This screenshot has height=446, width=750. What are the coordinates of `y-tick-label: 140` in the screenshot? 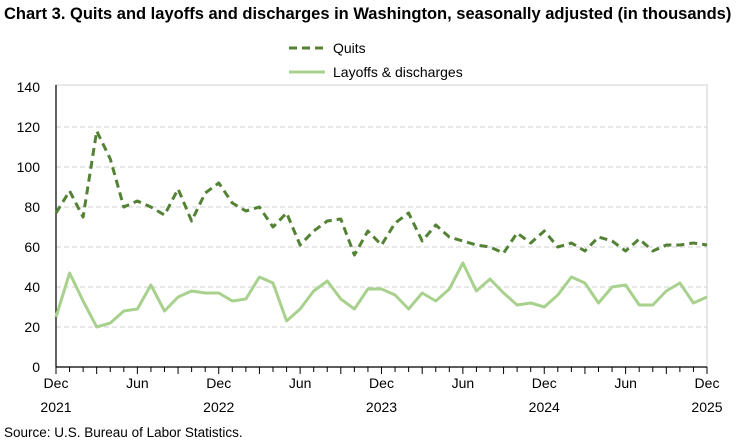 It's located at (29, 87).